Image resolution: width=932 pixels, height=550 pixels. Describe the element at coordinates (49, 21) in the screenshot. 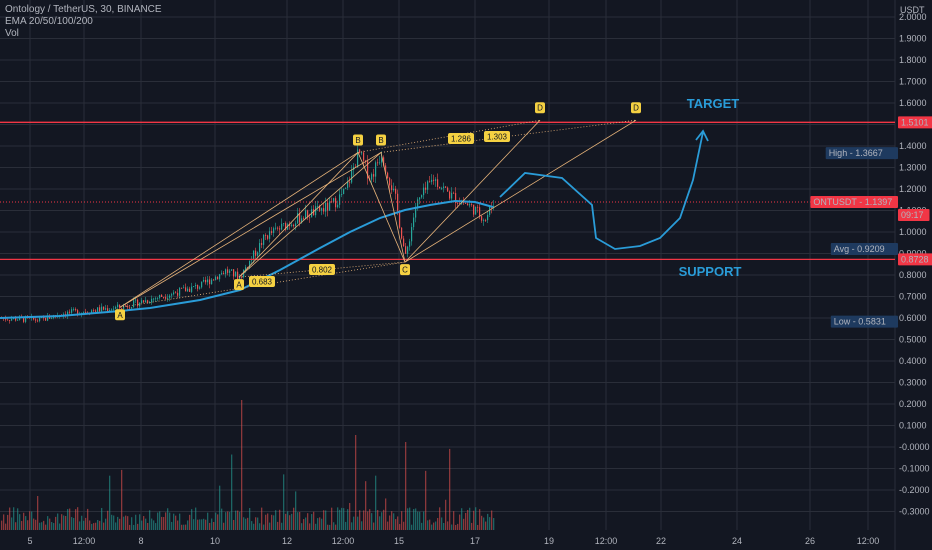

I see `ema-indicator-label: EMA 20/50/100/200` at that location.